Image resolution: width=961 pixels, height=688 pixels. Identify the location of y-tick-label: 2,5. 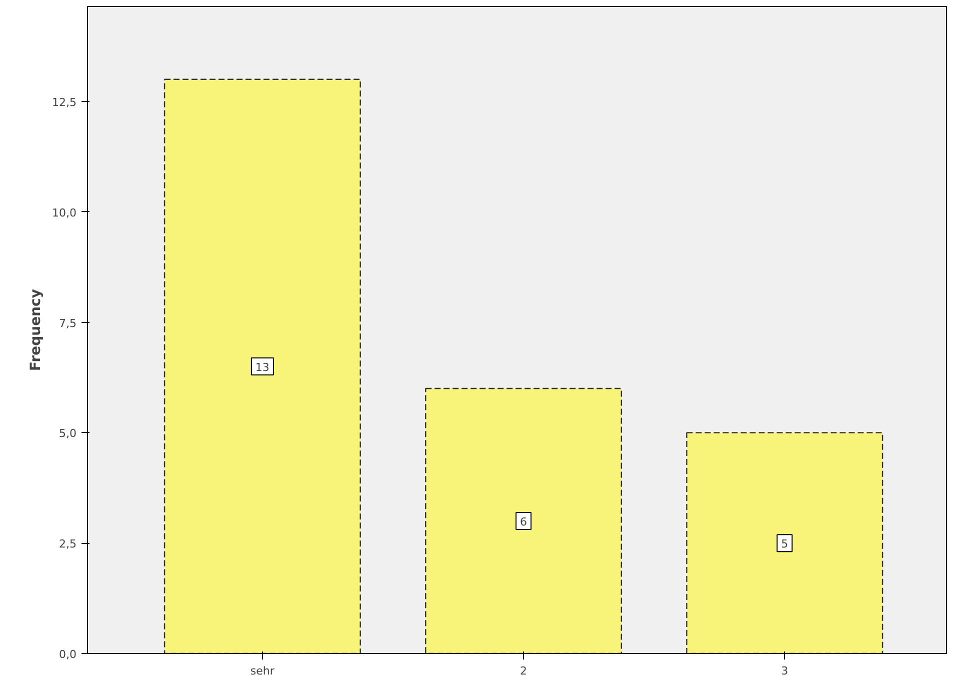
(68, 544).